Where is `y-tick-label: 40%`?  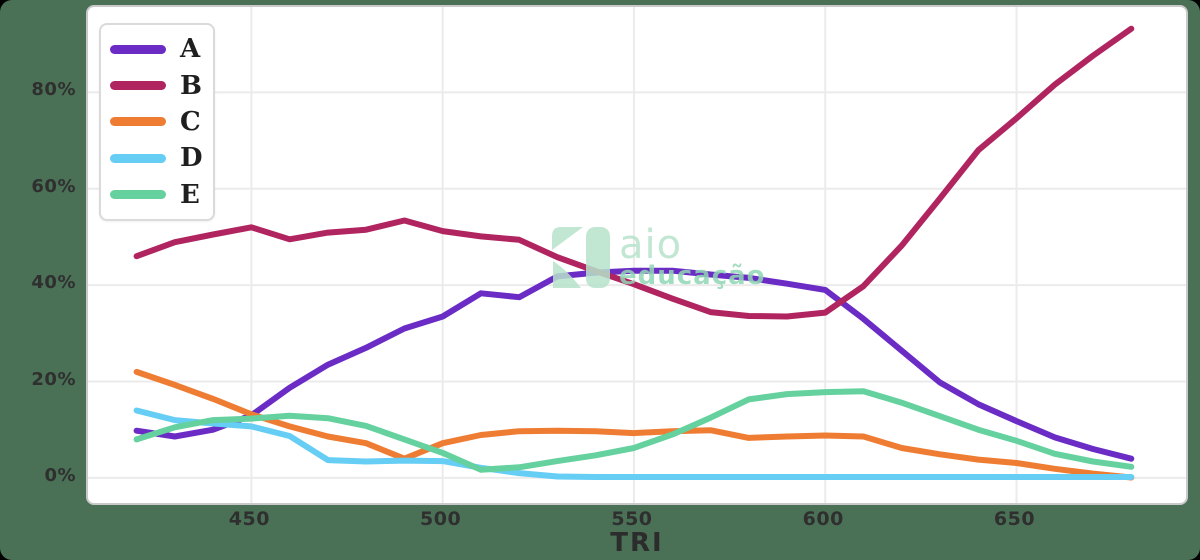 y-tick-label: 40% is located at coordinates (53, 283).